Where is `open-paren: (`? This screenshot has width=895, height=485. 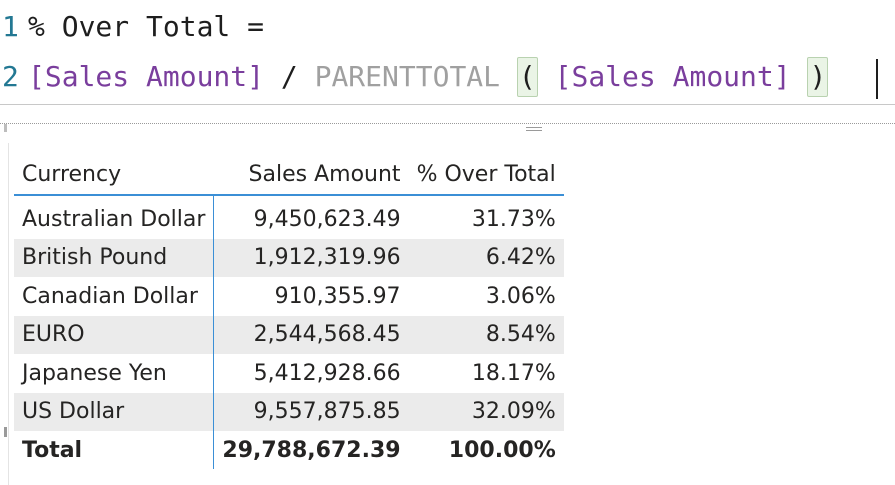 open-paren: ( is located at coordinates (527, 77).